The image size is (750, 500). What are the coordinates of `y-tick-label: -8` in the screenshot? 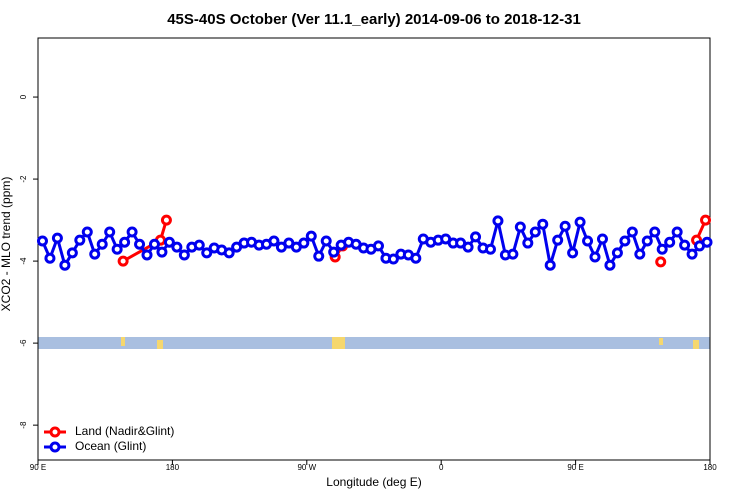 It's located at (23, 425).